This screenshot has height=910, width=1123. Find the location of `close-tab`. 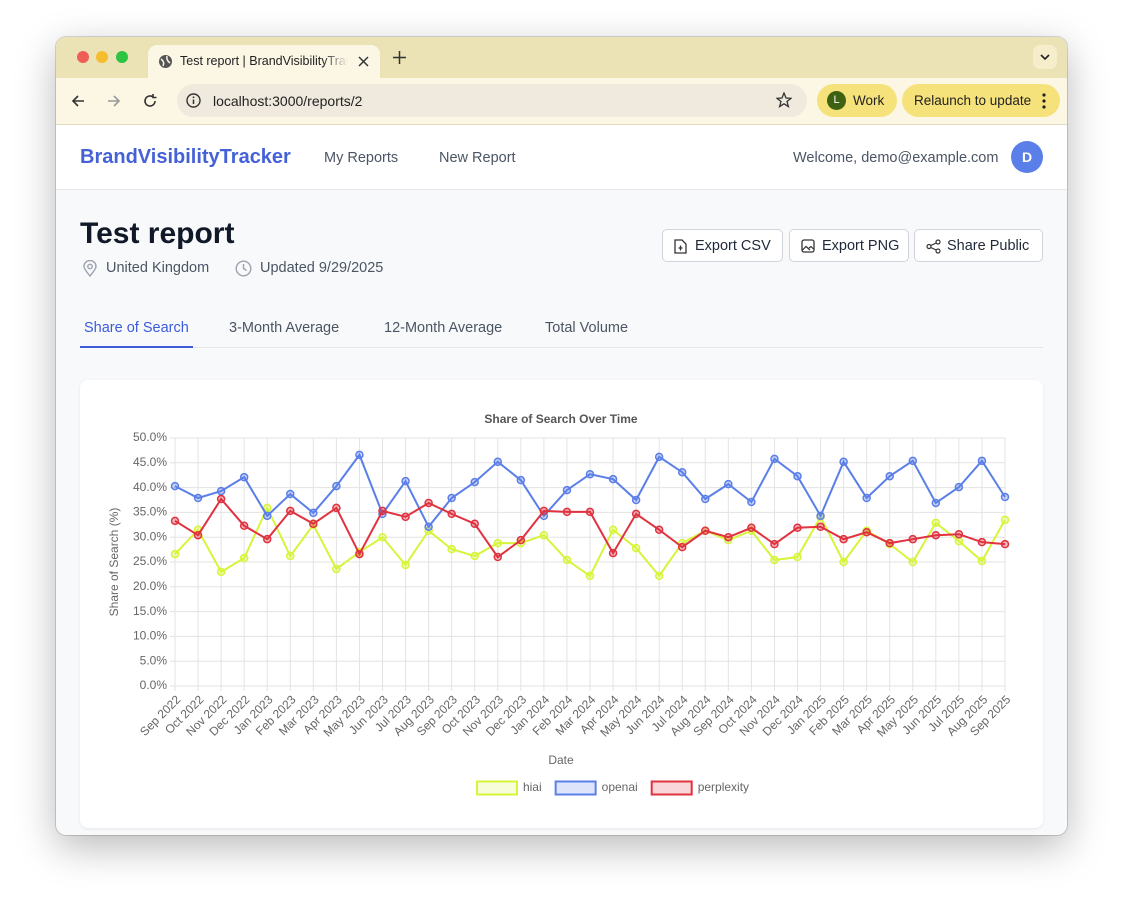

close-tab is located at coordinates (363, 61).